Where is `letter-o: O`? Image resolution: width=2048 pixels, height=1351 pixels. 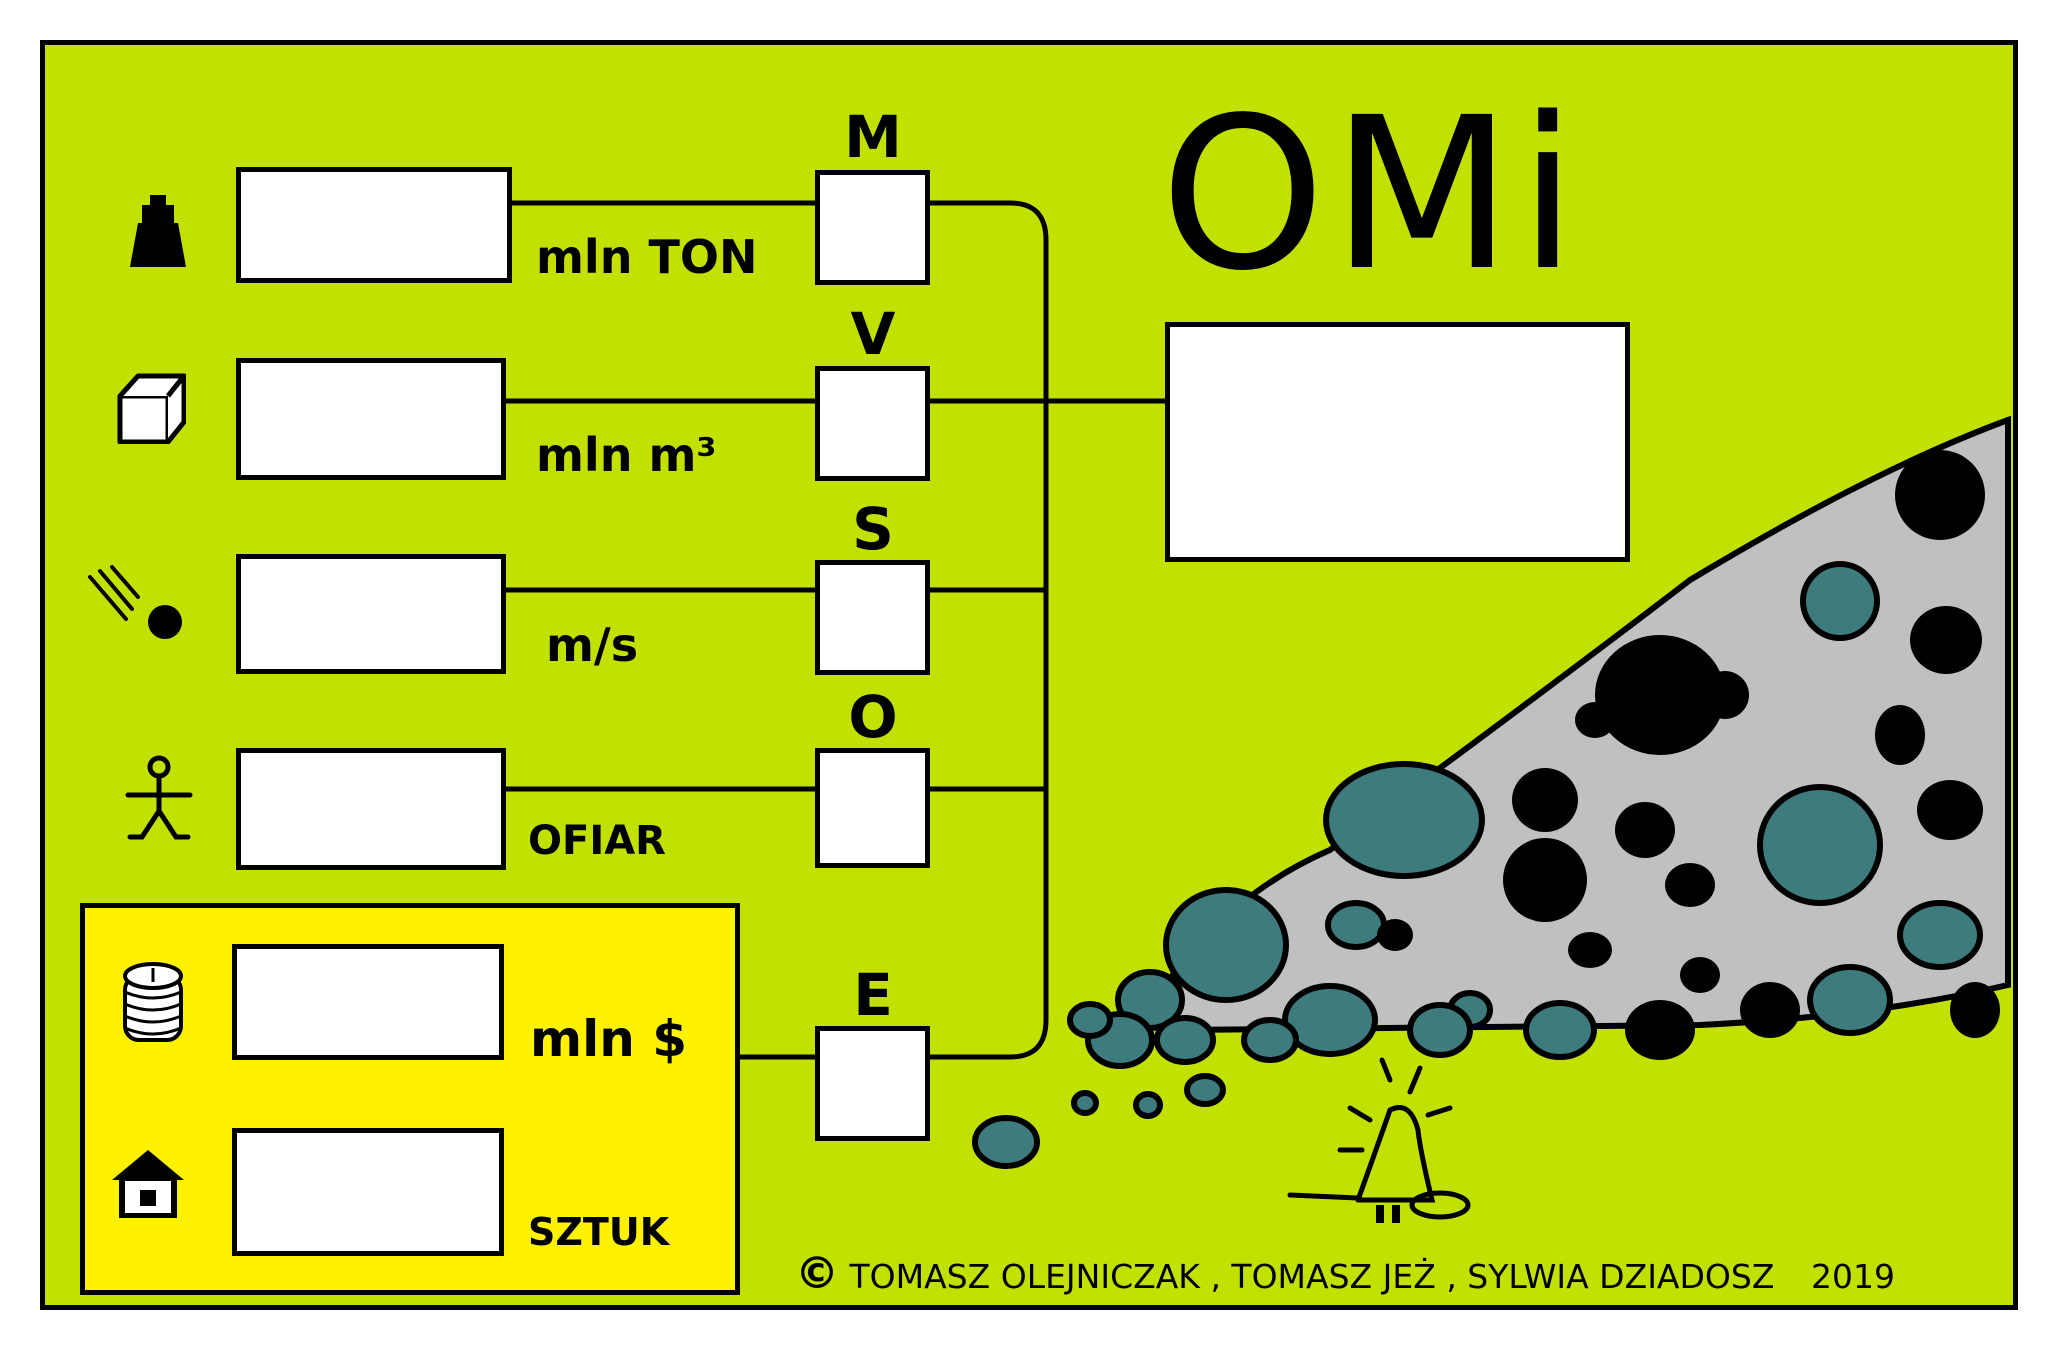
letter-o: O is located at coordinates (873, 717).